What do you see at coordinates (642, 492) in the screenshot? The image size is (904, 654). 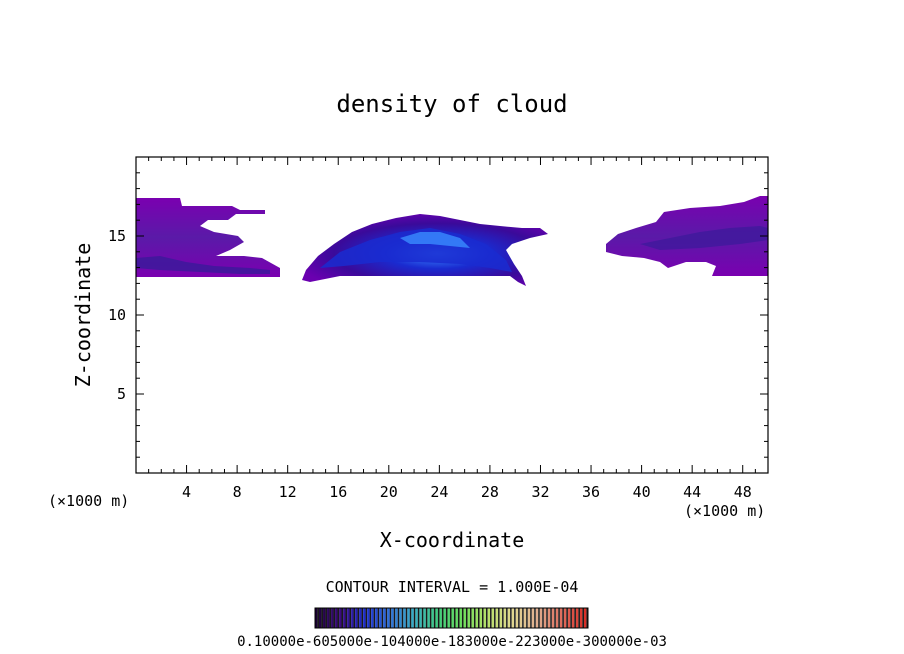 I see `x-tick-label: 40` at bounding box center [642, 492].